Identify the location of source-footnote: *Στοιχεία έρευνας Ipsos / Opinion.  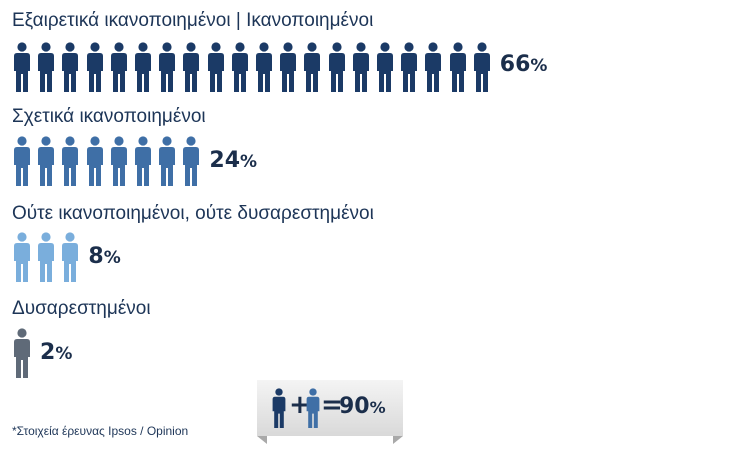
(100, 431).